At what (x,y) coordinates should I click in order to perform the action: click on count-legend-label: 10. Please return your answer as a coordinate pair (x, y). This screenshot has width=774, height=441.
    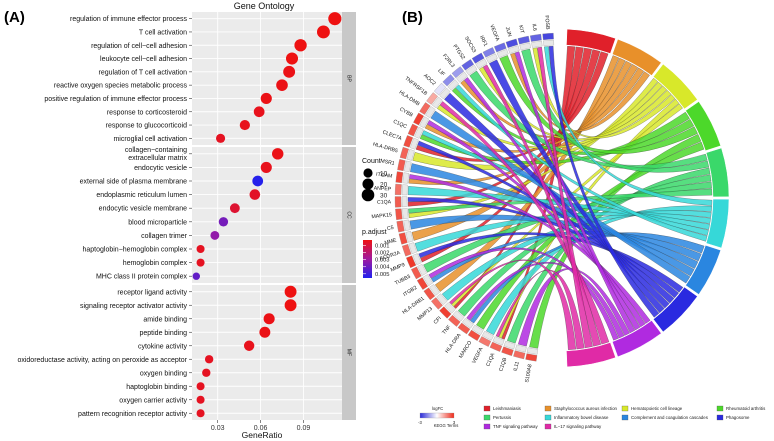
    Looking at the image, I should click on (384, 174).